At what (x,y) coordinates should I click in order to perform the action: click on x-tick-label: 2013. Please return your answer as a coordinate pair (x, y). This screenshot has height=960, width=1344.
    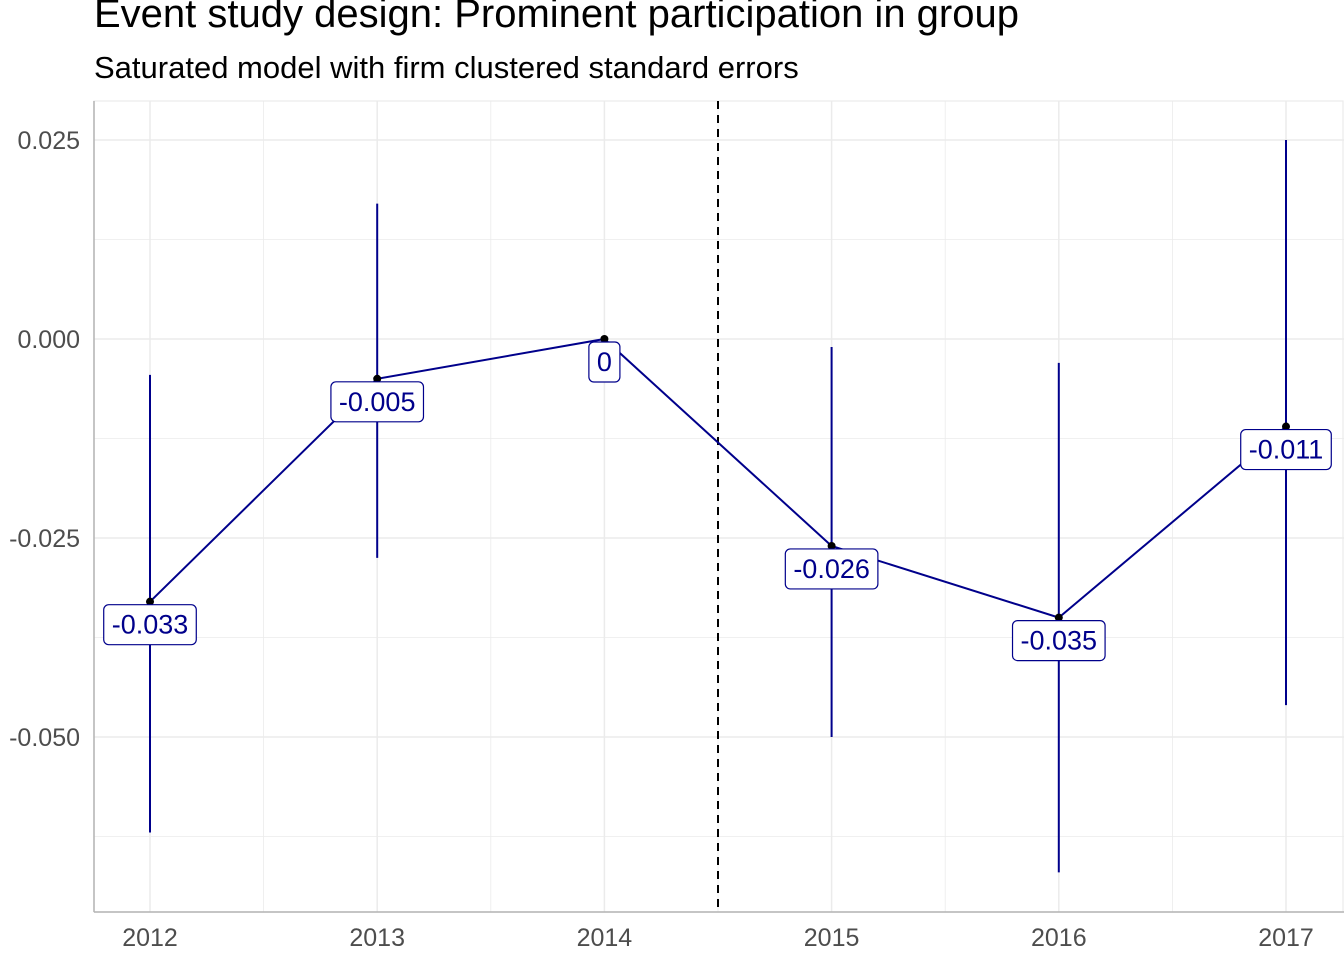
    Looking at the image, I should click on (377, 938).